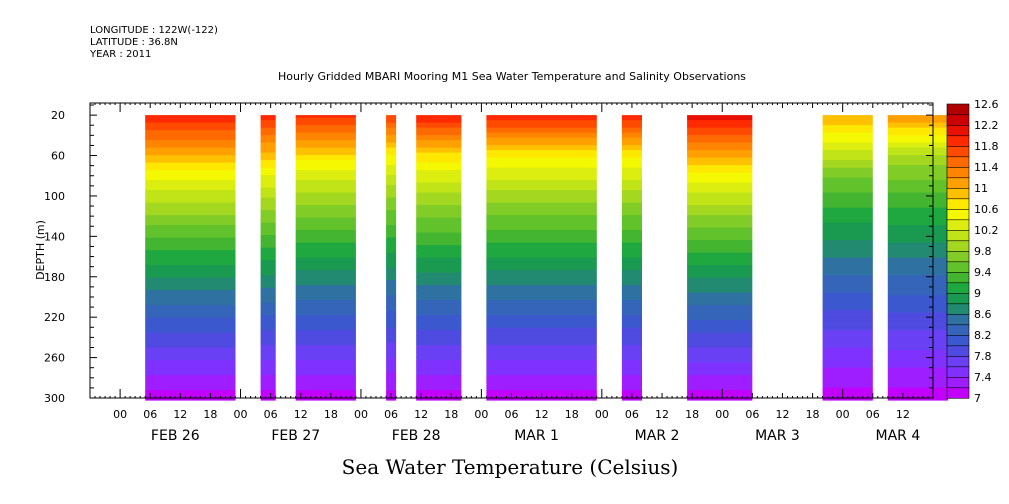  What do you see at coordinates (54, 358) in the screenshot?
I see `y-tick-label: 260` at bounding box center [54, 358].